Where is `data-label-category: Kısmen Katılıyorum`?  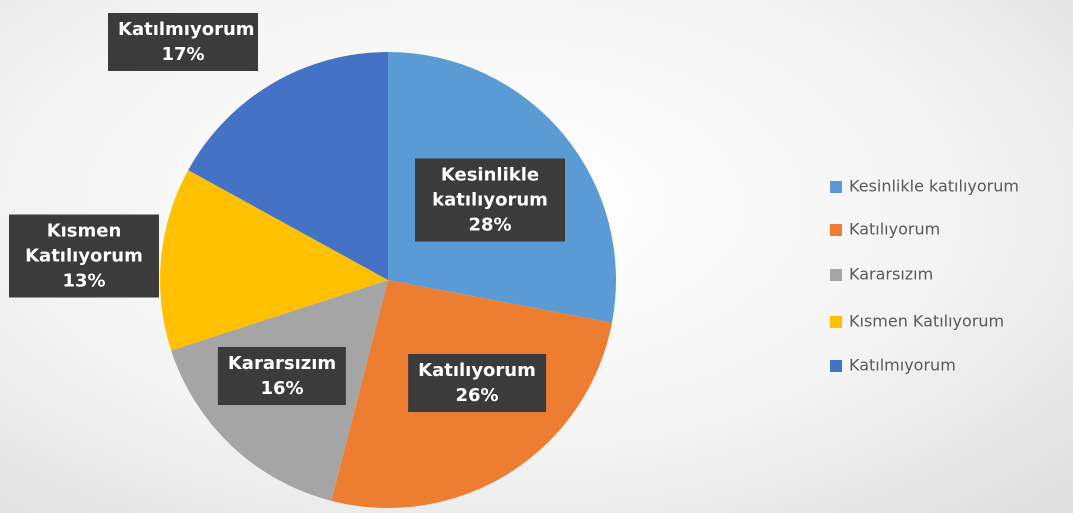
data-label-category: Kısmen Katılıyorum is located at coordinates (84, 243).